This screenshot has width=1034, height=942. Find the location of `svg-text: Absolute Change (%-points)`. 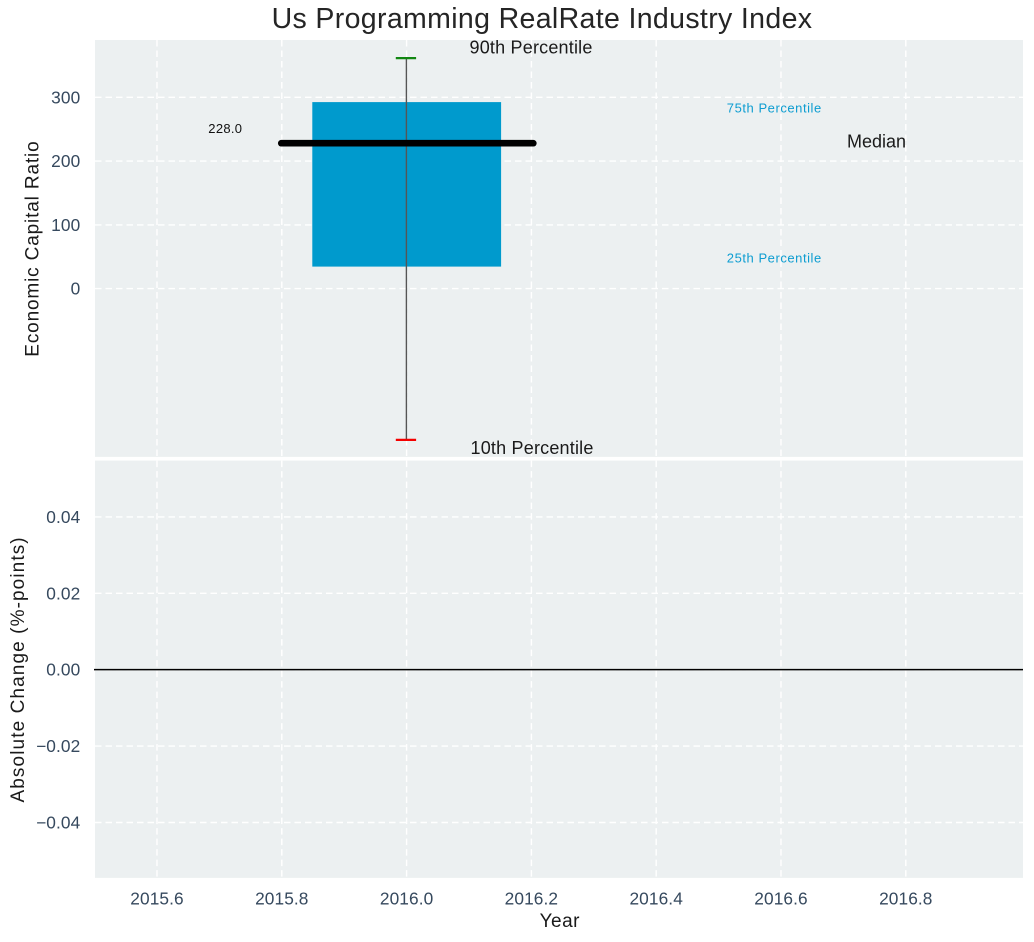

svg-text: Absolute Change (%-points) is located at coordinates (18, 669).